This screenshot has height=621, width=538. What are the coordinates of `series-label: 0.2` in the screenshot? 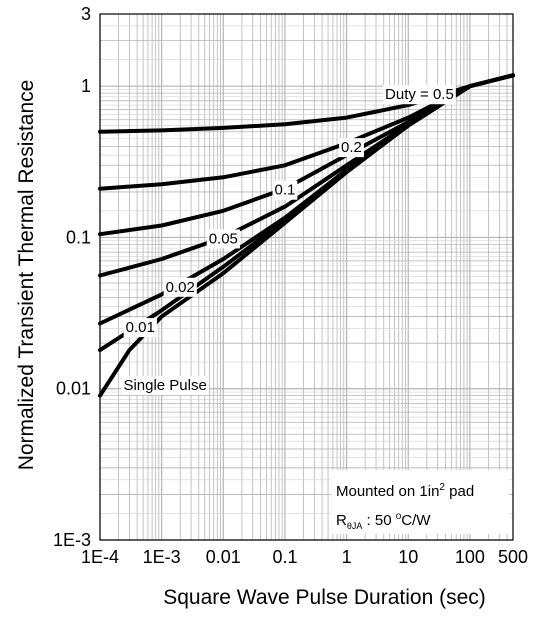 It's located at (351, 147).